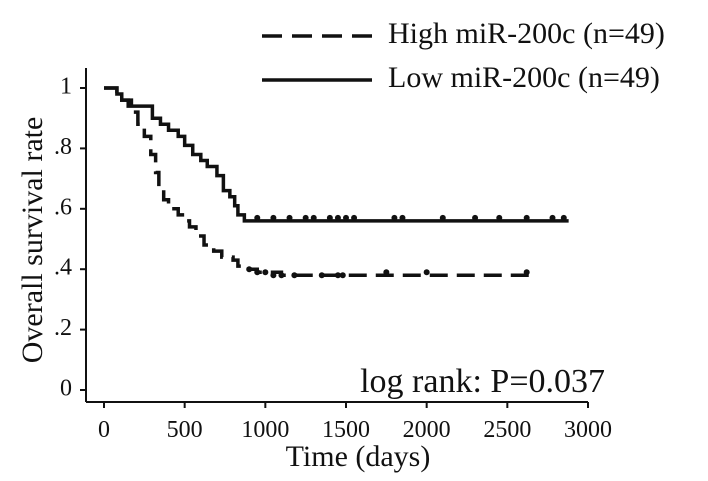 The height and width of the screenshot is (481, 708). I want to click on y-tick-label-1: .2, so click(63, 328).